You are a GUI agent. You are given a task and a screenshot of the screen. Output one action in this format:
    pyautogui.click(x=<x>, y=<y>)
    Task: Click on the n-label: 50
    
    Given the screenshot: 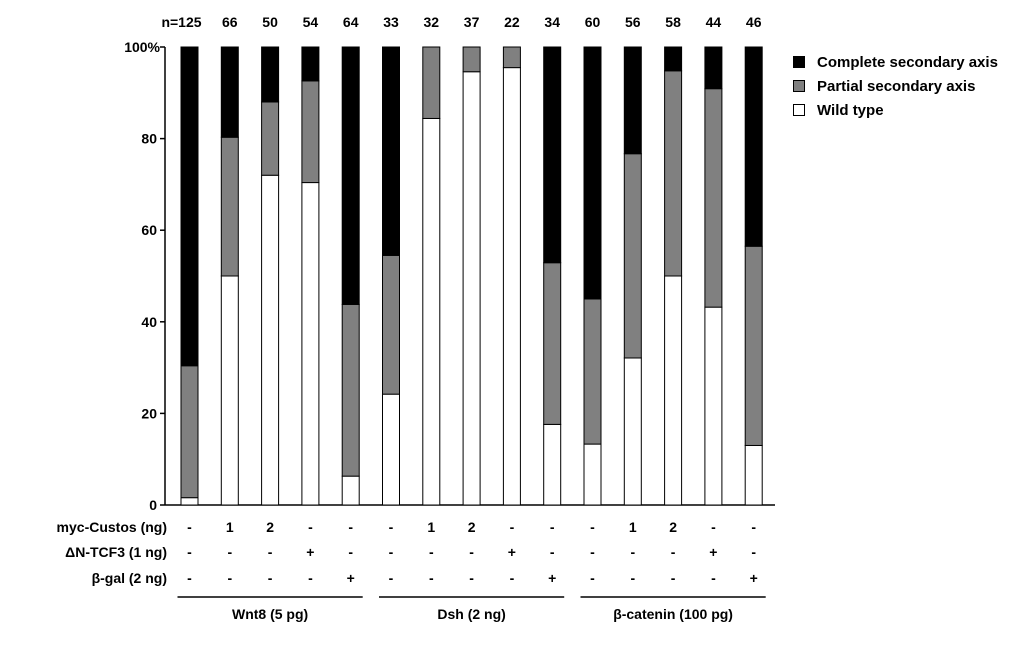 What is the action you would take?
    pyautogui.click(x=270, y=22)
    